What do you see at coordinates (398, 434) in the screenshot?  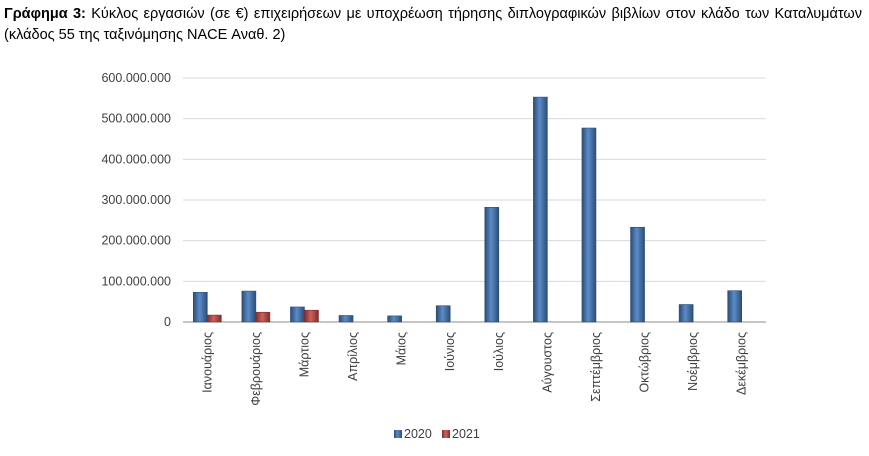 I see `legend-swatch-2020` at bounding box center [398, 434].